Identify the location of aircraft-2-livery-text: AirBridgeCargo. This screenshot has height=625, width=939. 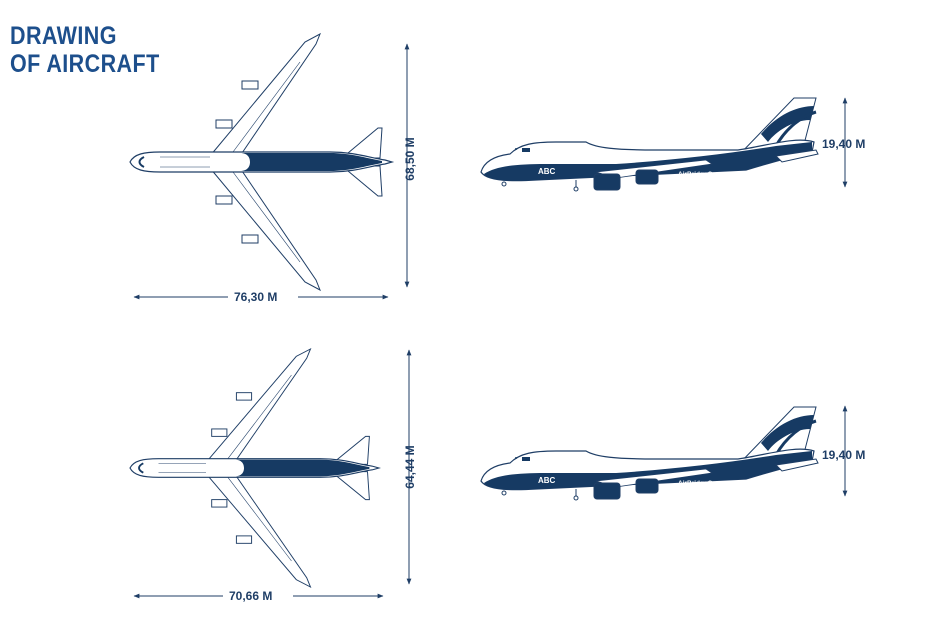
(702, 483).